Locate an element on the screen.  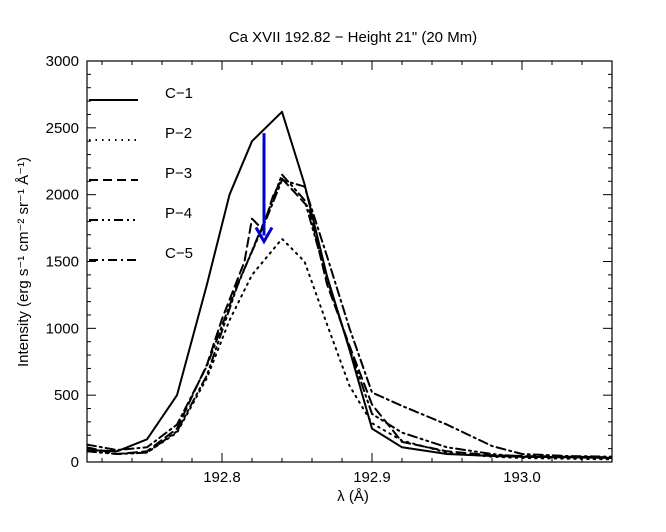
y-tick-label: 1000 is located at coordinates (62, 328).